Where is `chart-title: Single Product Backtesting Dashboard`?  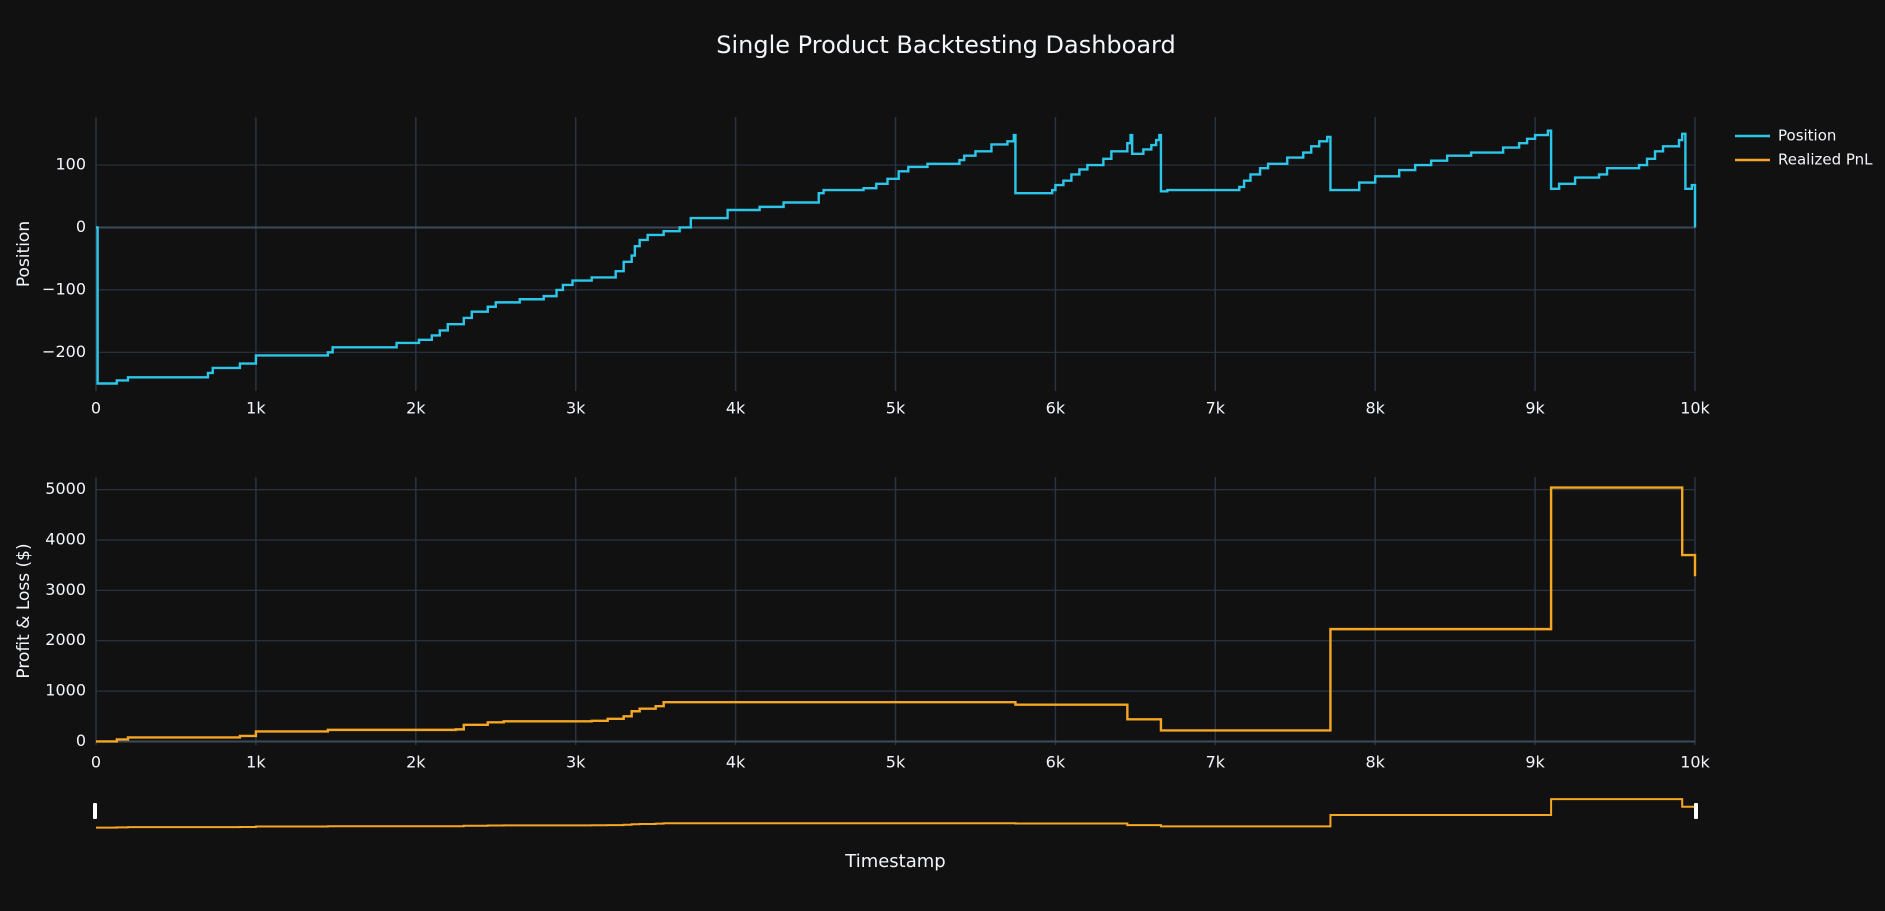
chart-title: Single Product Backtesting Dashboard is located at coordinates (945, 45).